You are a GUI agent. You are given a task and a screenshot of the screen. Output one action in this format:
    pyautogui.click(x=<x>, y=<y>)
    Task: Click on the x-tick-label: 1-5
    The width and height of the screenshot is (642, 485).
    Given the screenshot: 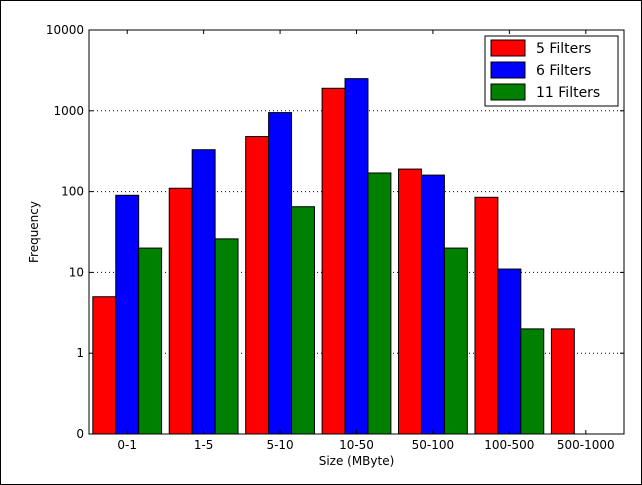 What is the action you would take?
    pyautogui.click(x=204, y=445)
    